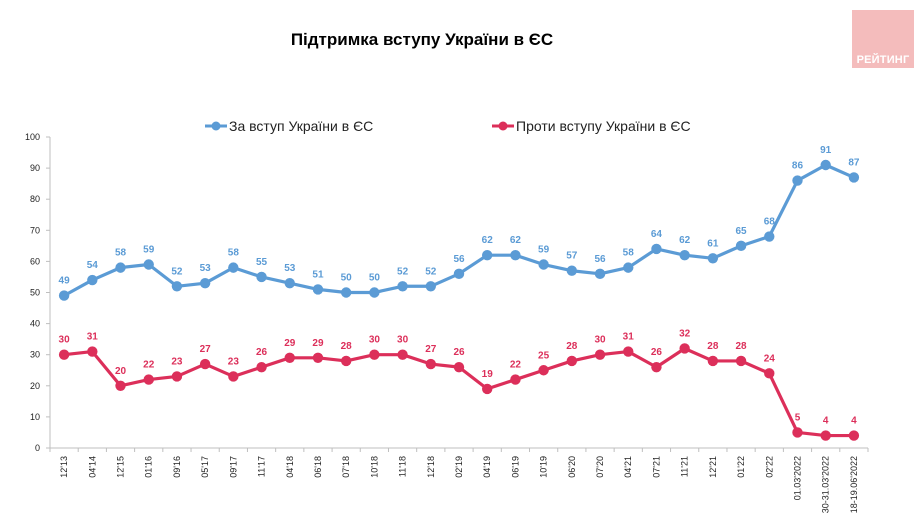  Describe the element at coordinates (657, 234) in the screenshot. I see `data-label: 64` at that location.